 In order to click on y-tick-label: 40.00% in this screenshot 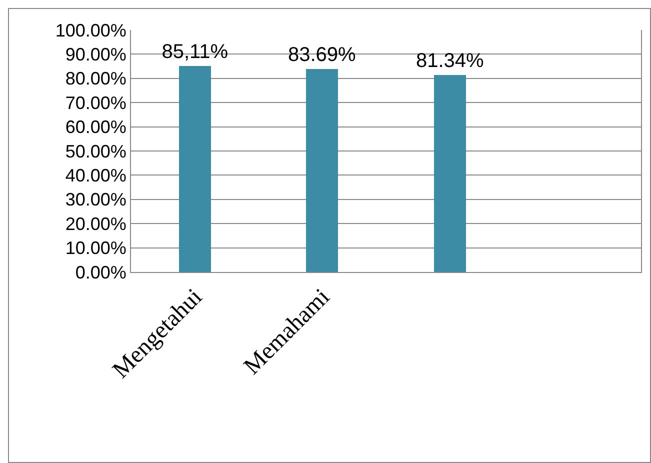, I will do `click(95, 176)`.